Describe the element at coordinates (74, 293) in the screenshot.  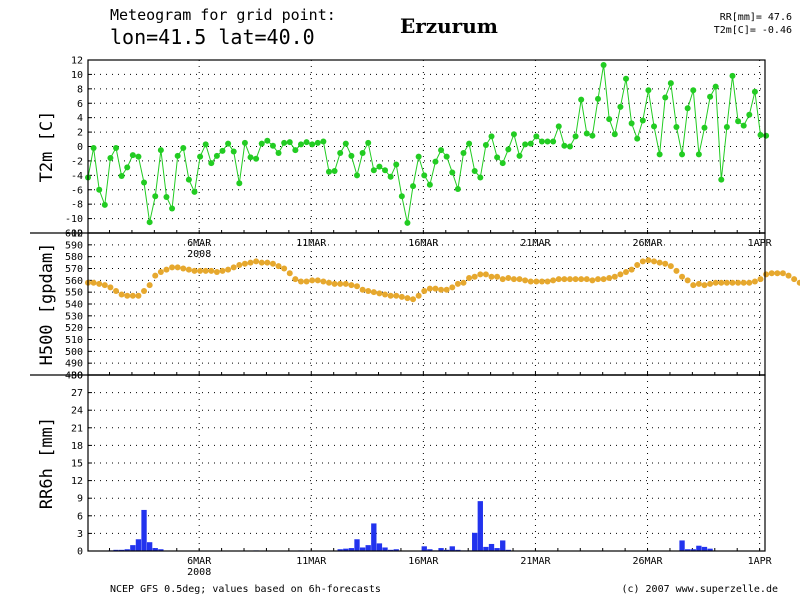
I see `y-tick-label: 550` at that location.